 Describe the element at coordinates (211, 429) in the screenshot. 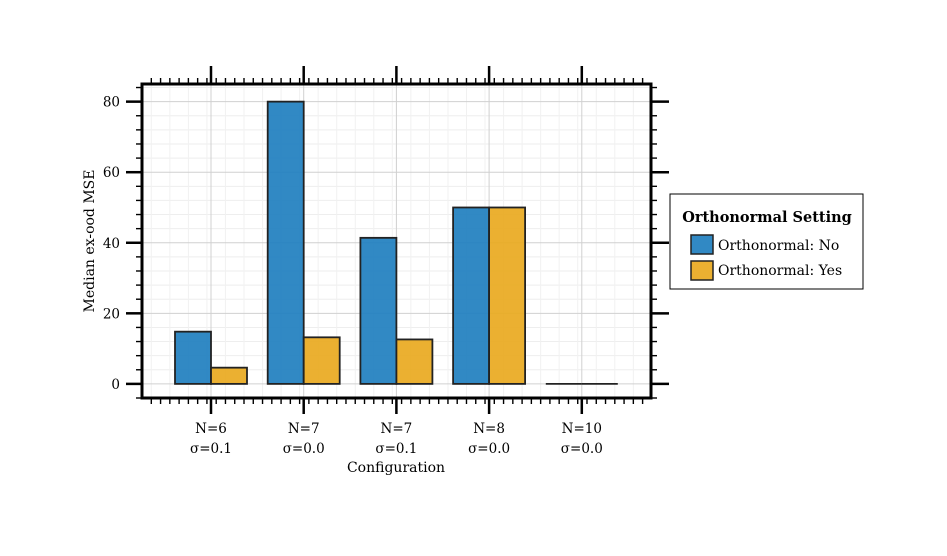

I see `x-tick-label: N=6` at that location.